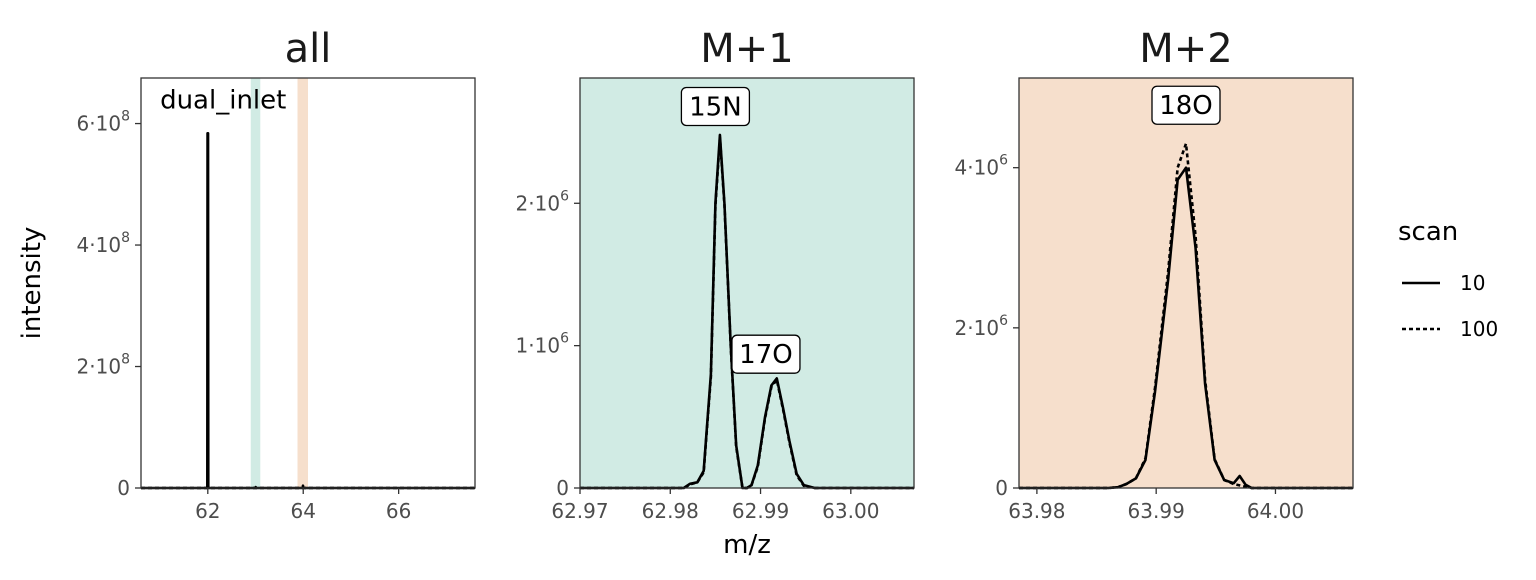 The width and height of the screenshot is (1536, 580). I want to click on x-tick-label: 62.98, so click(670, 511).